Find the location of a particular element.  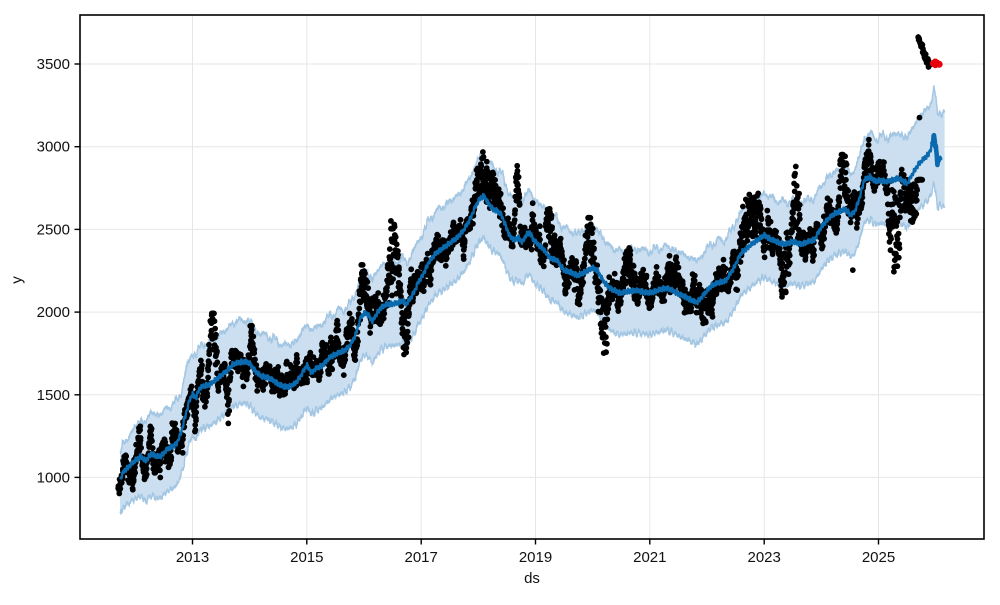

svg-text: 2021 is located at coordinates (649, 557).